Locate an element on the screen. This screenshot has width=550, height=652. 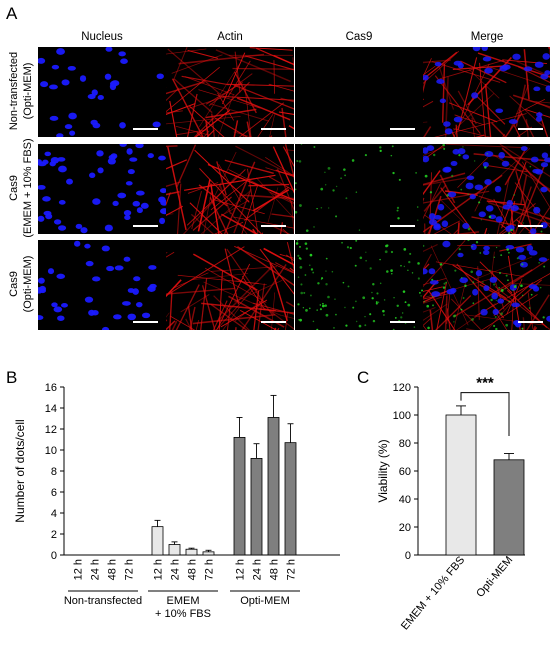
micrograph-nucleus-row3 is located at coordinates (102, 285).